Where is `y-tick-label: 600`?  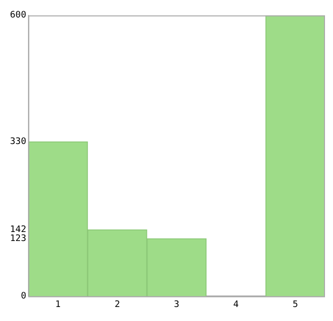
y-tick-label: 600 is located at coordinates (18, 15).